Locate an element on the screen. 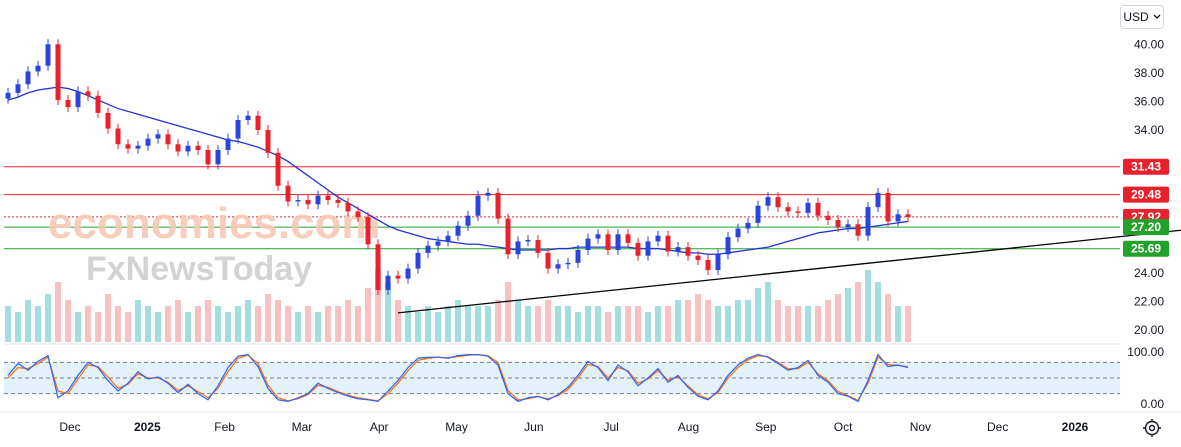  currency-button: USD is located at coordinates (1142, 17).